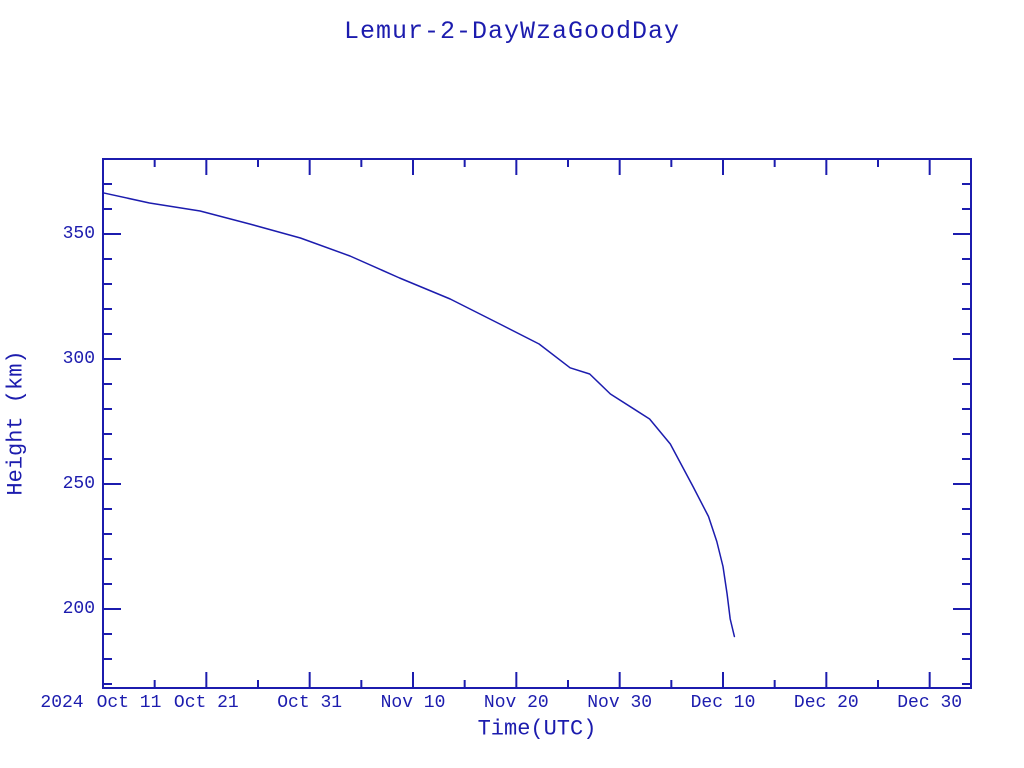  What do you see at coordinates (826, 703) in the screenshot?
I see `x-tick-label: Dec 20` at bounding box center [826, 703].